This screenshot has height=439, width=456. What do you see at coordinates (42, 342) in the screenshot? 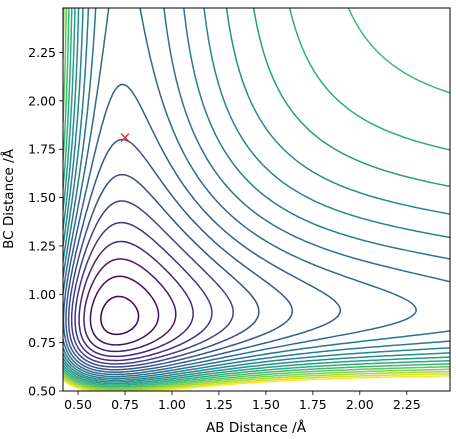
I see `y-tick-label: 0.75` at bounding box center [42, 342].